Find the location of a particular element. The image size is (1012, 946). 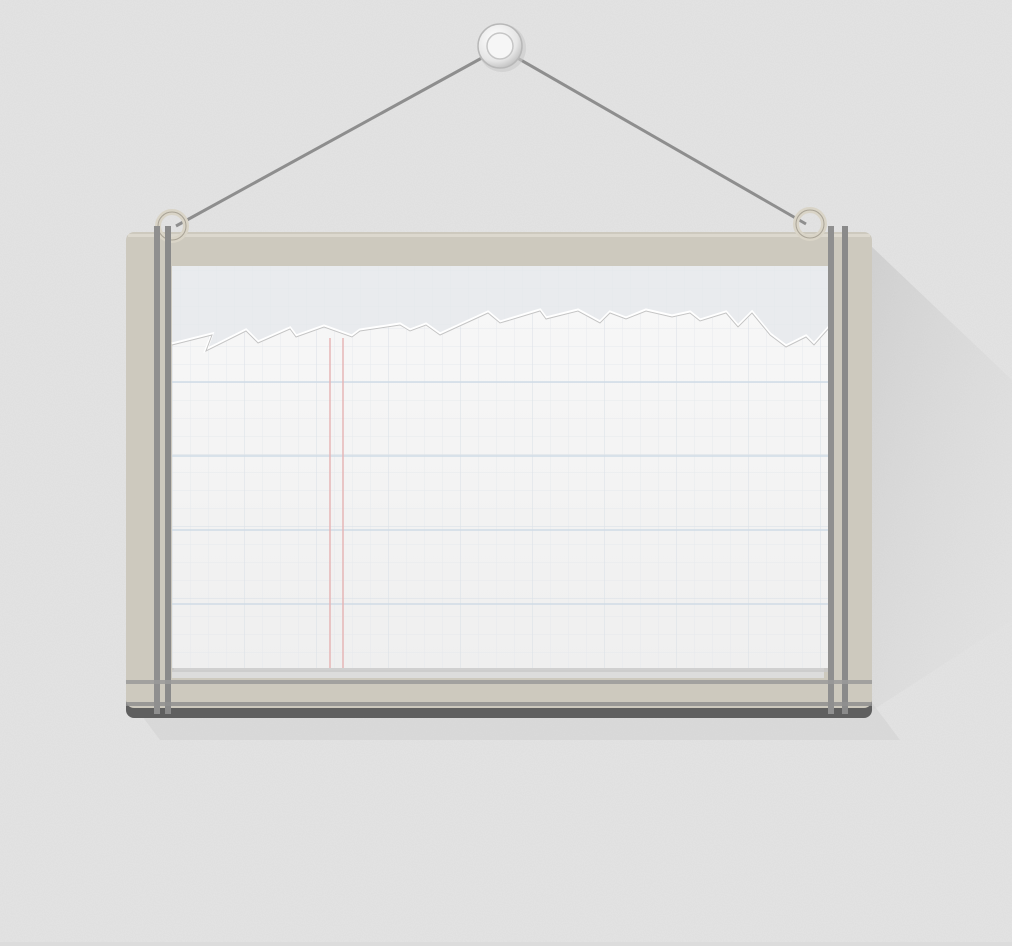

push-pin is located at coordinates (501, 47).